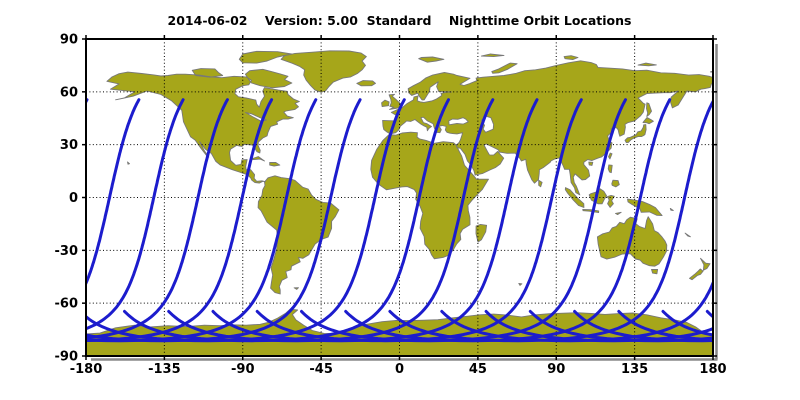  I want to click on x-tick-label: 135, so click(634, 369).